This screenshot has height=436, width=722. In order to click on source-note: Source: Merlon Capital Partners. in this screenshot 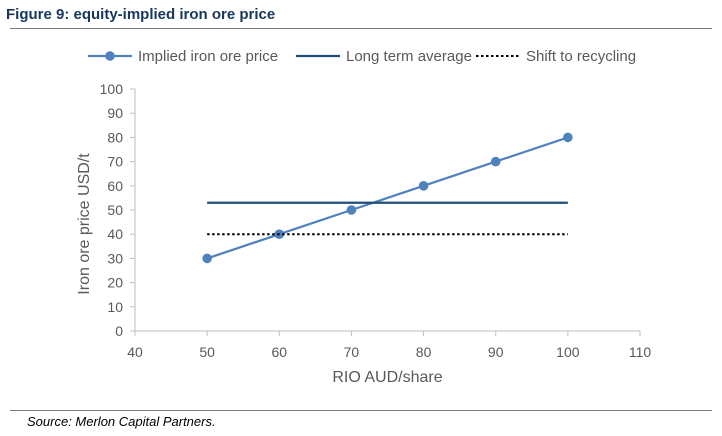, I will do `click(121, 421)`.